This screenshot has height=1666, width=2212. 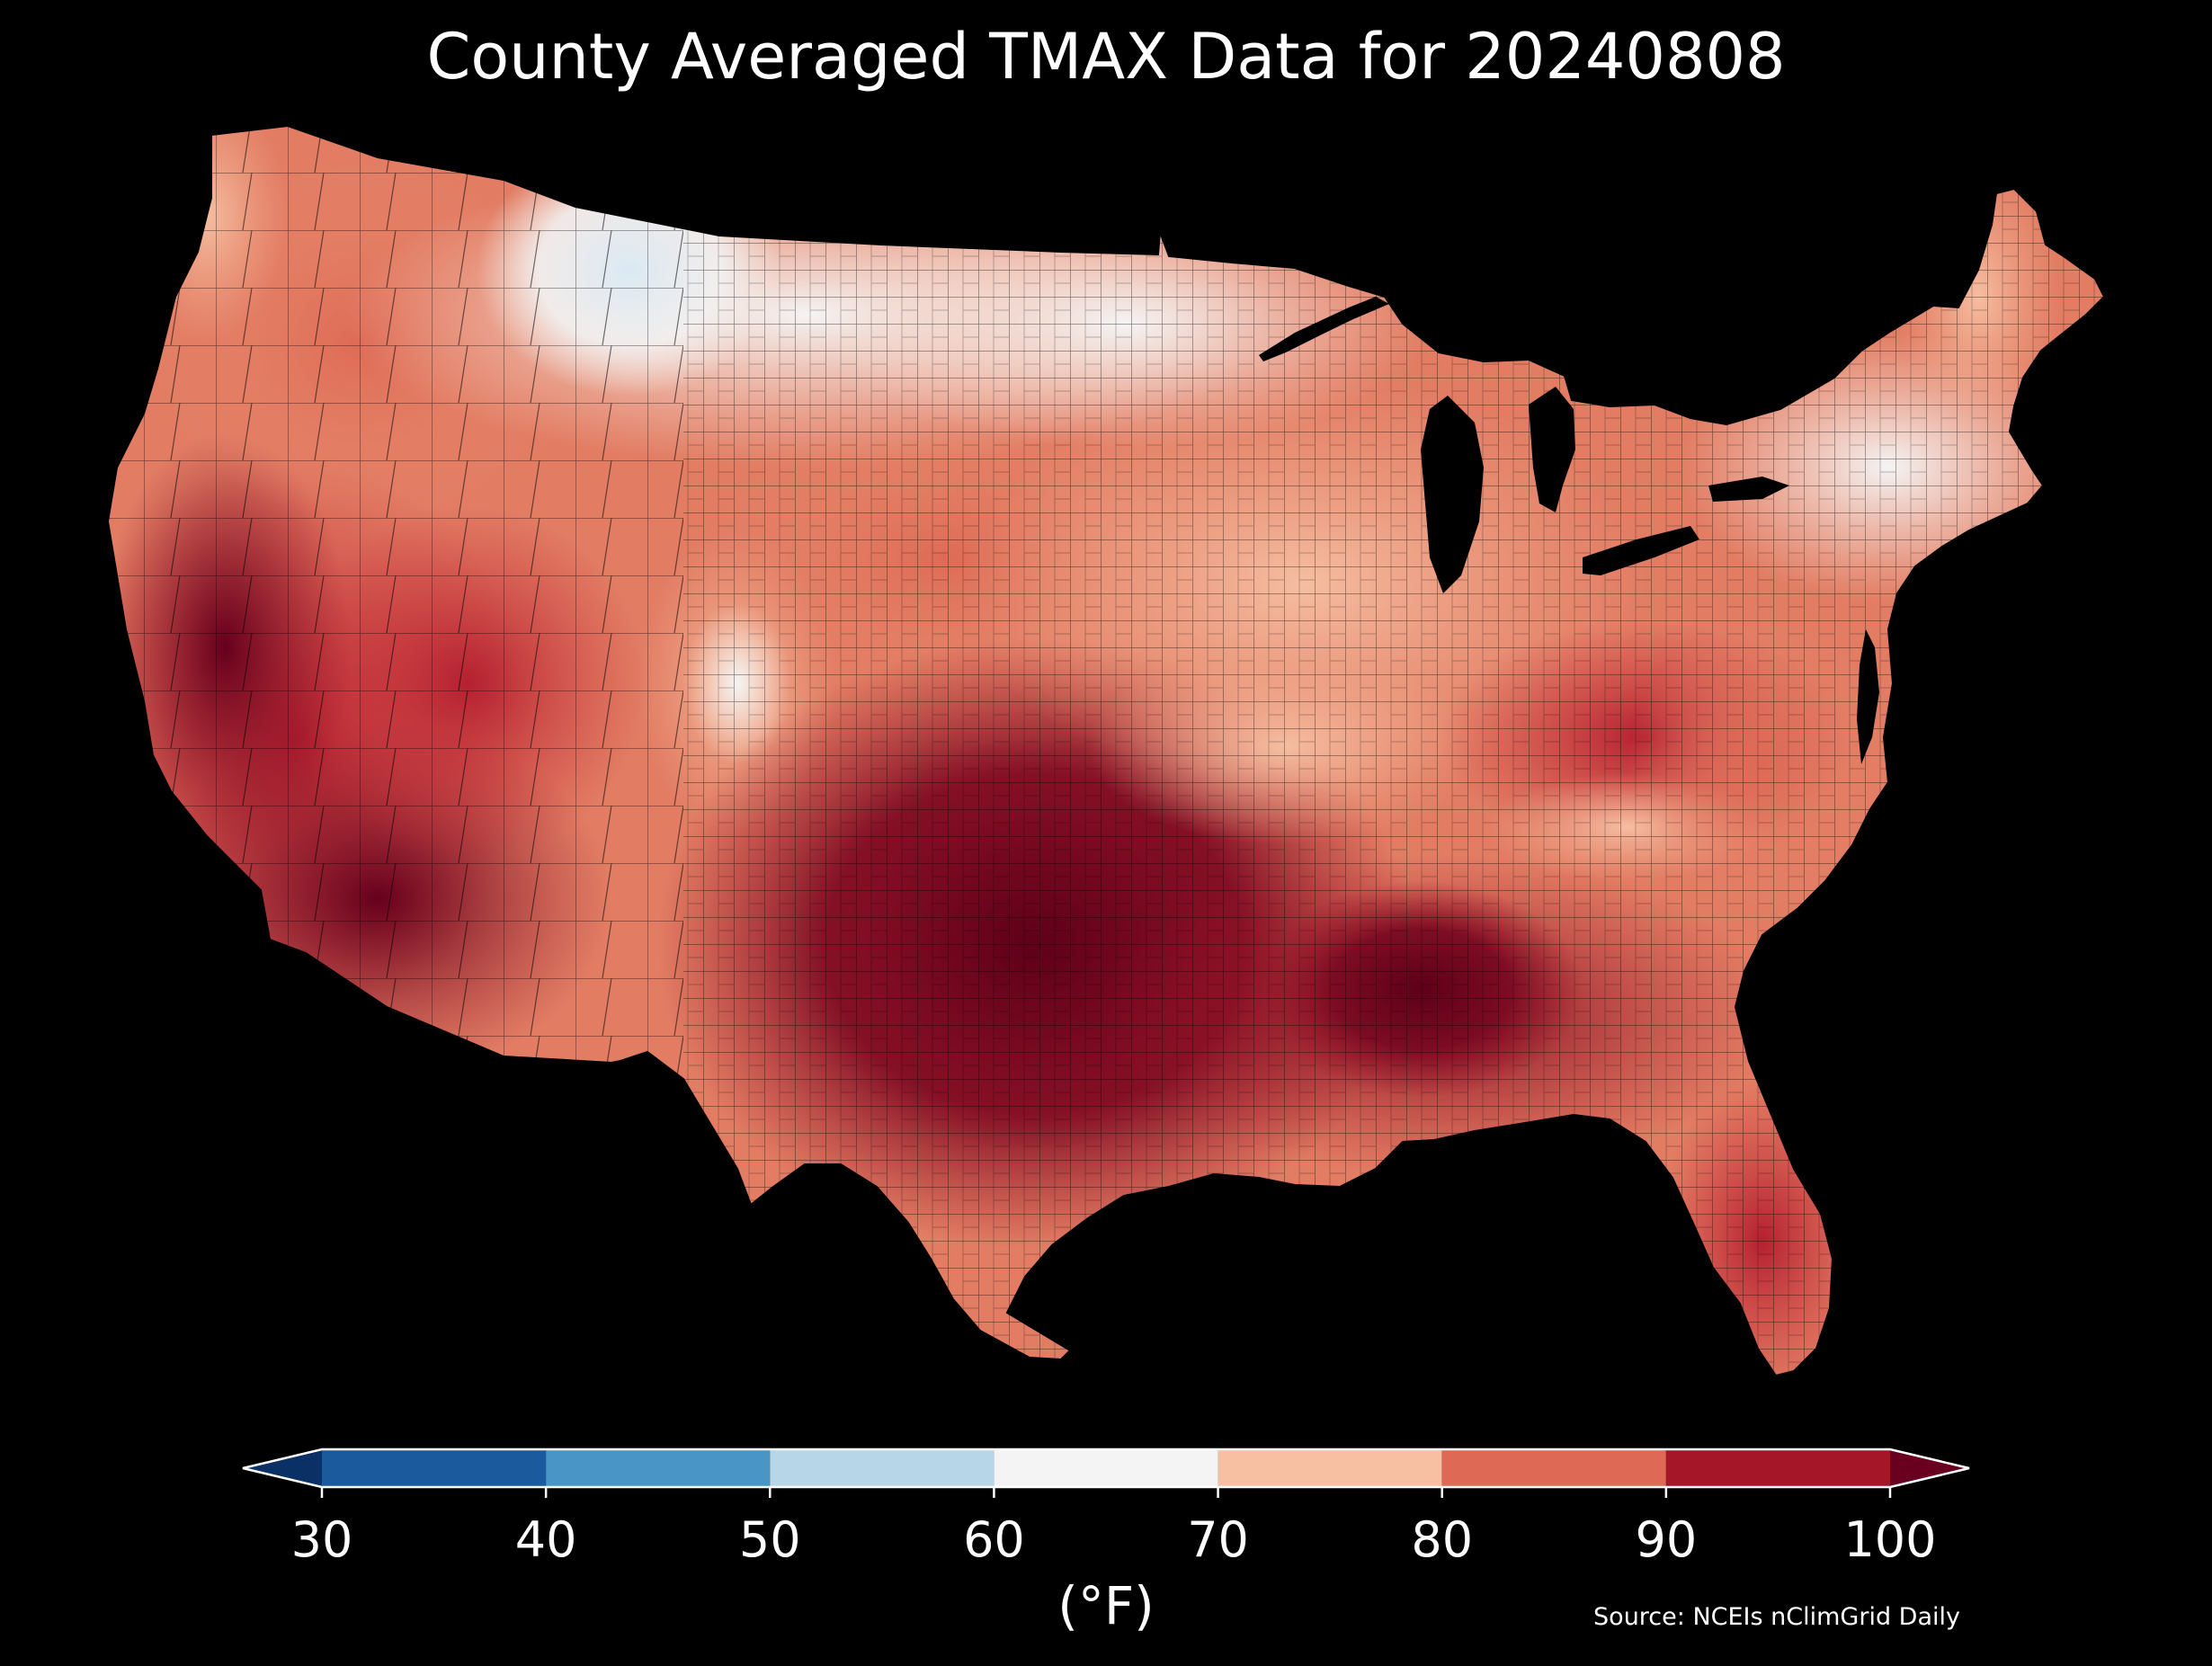 What do you see at coordinates (1442, 1540) in the screenshot?
I see `colorbar-tick-label: 80` at bounding box center [1442, 1540].